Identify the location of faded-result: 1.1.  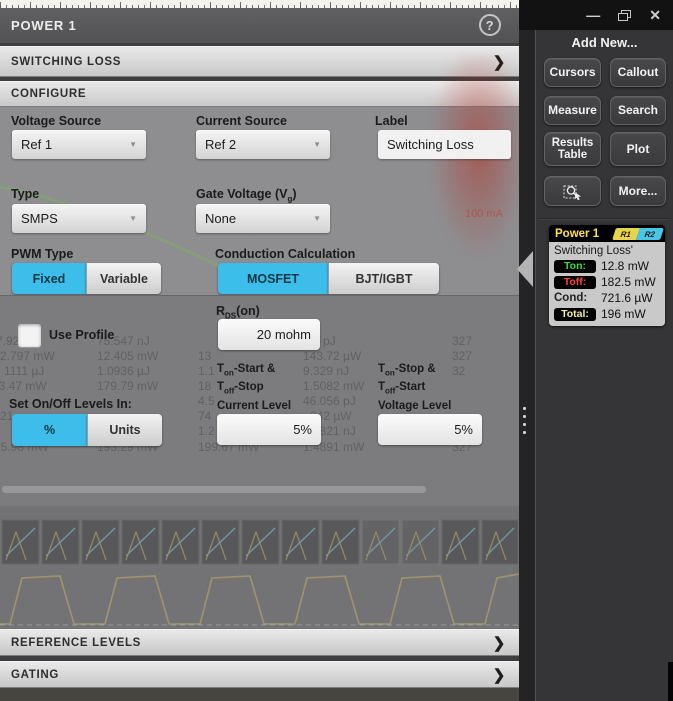
(206, 371).